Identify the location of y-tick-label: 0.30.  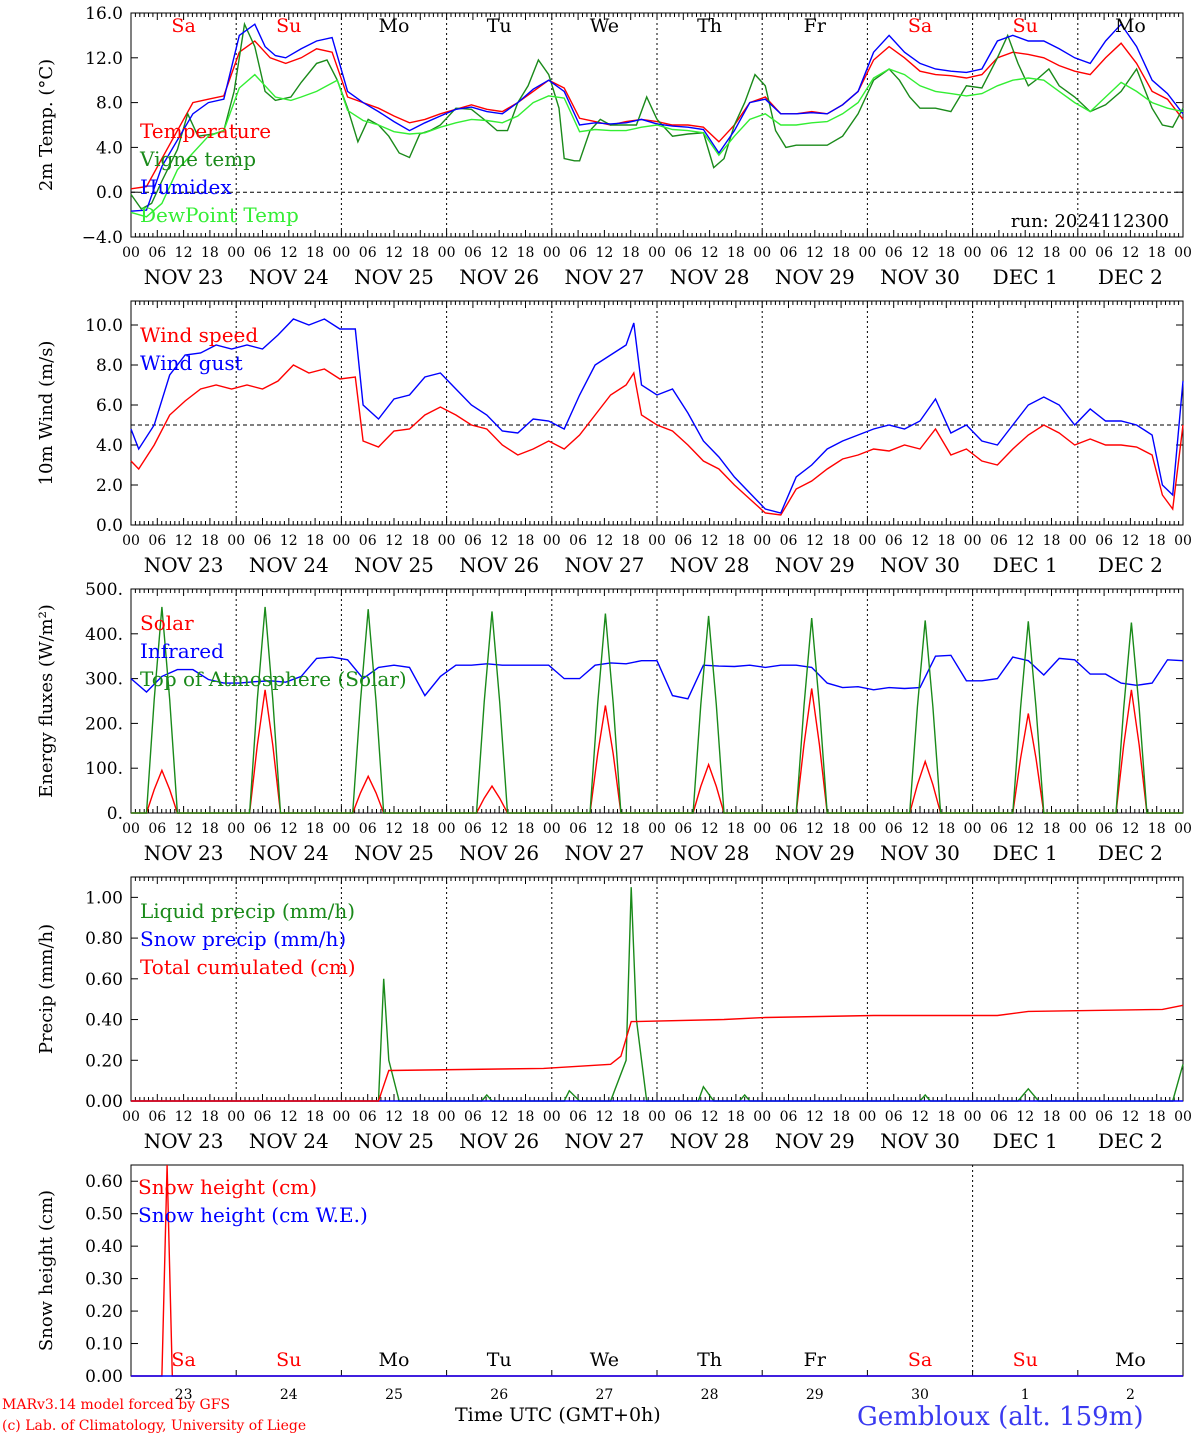
(104, 1280).